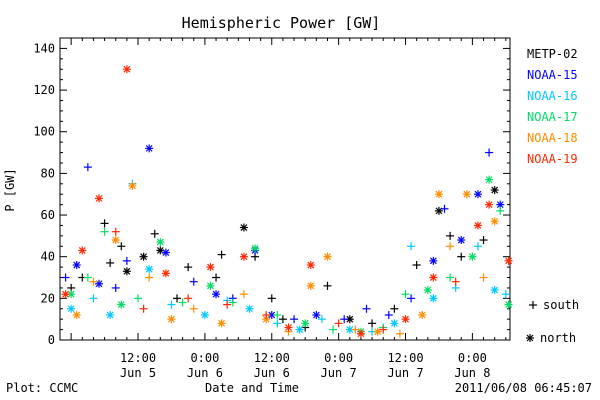 The height and width of the screenshot is (400, 600). What do you see at coordinates (552, 117) in the screenshot?
I see `legend-entry: NOAA-17` at bounding box center [552, 117].